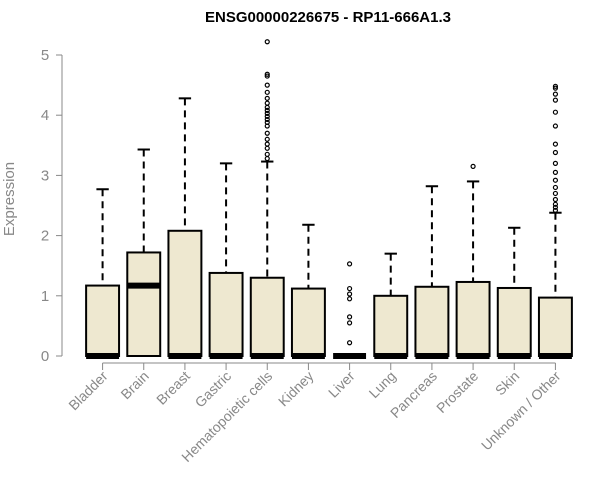 The image size is (600, 500). I want to click on box-kidney, so click(308, 291).